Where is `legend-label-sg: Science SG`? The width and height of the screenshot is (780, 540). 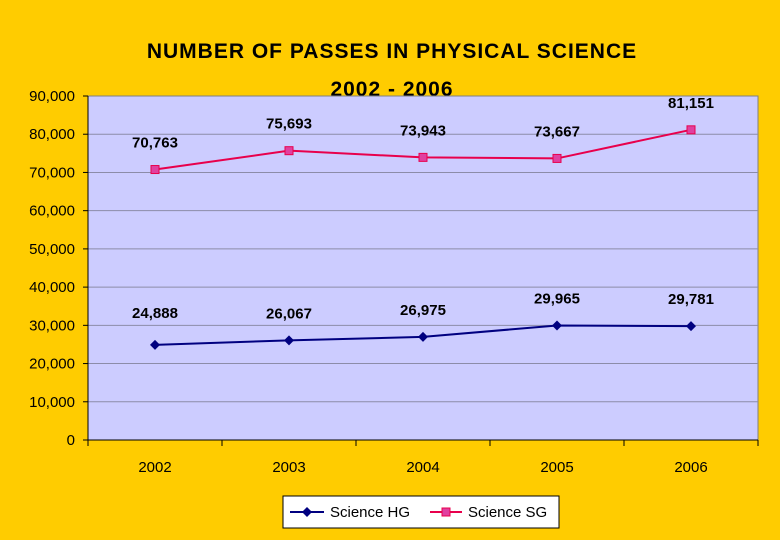 legend-label-sg: Science SG is located at coordinates (507, 512).